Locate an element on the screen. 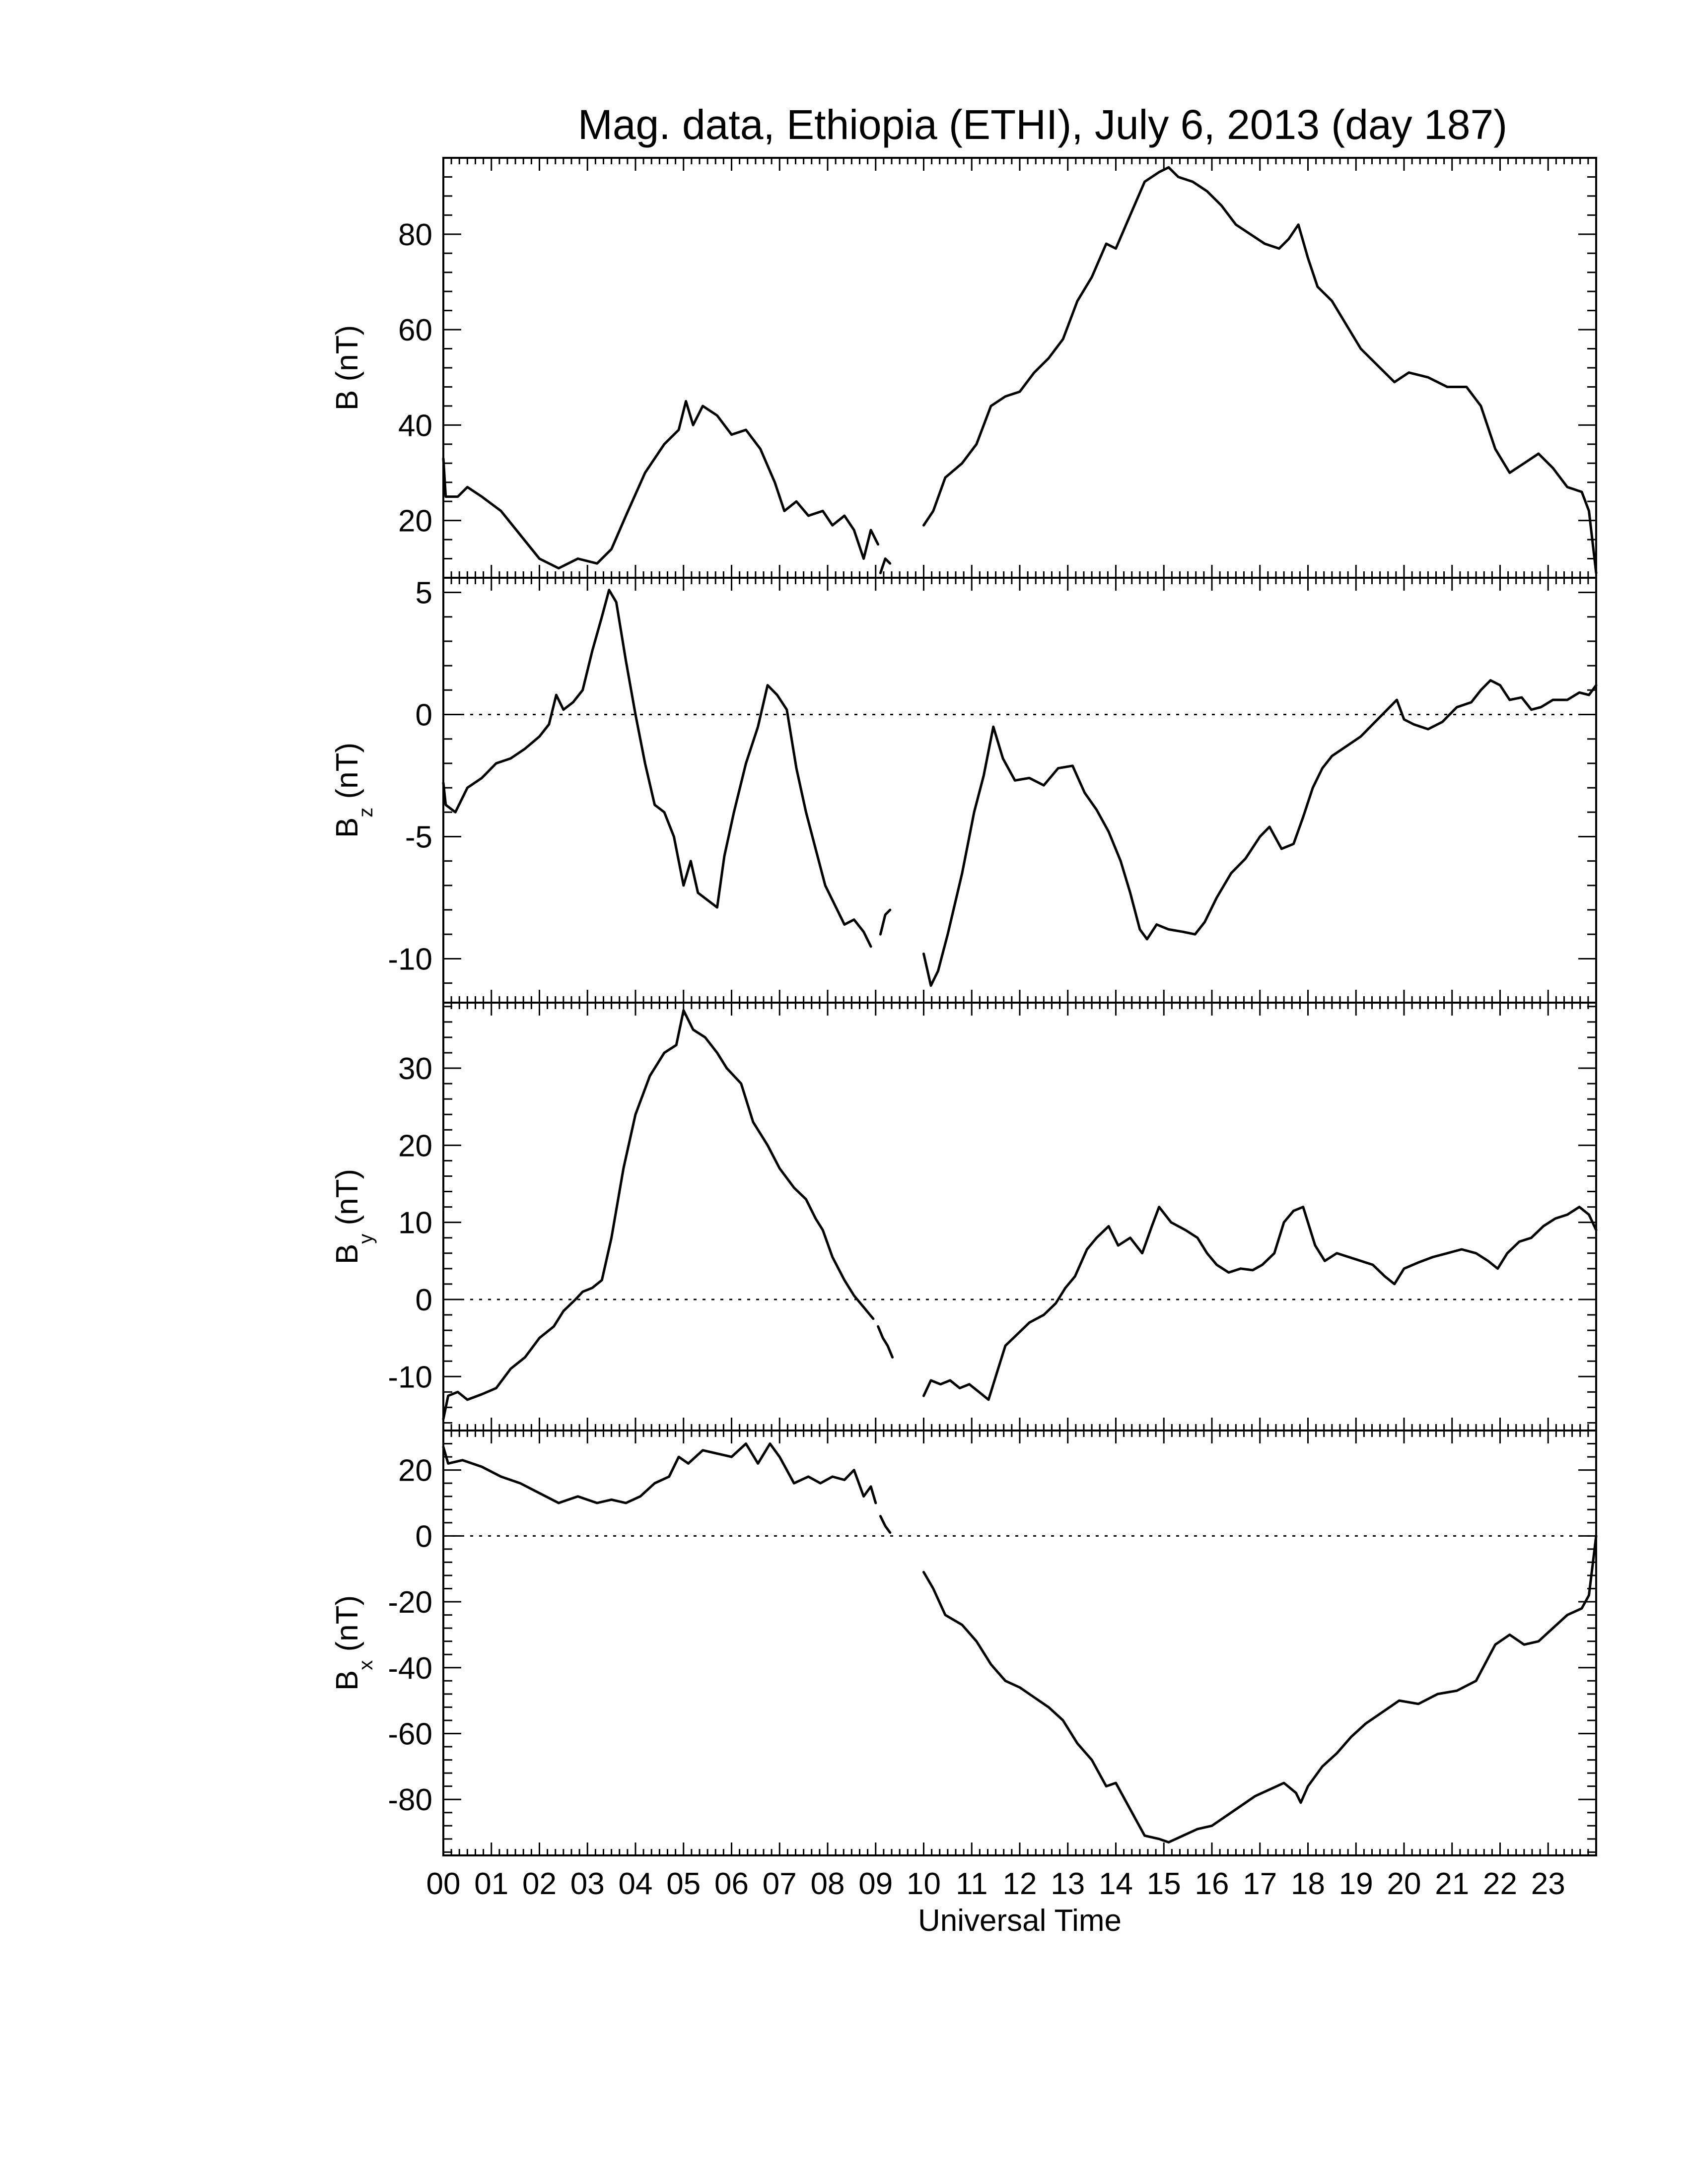 Image resolution: width=1688 pixels, height=2184 pixels. y-tick-label: 40 is located at coordinates (415, 426).